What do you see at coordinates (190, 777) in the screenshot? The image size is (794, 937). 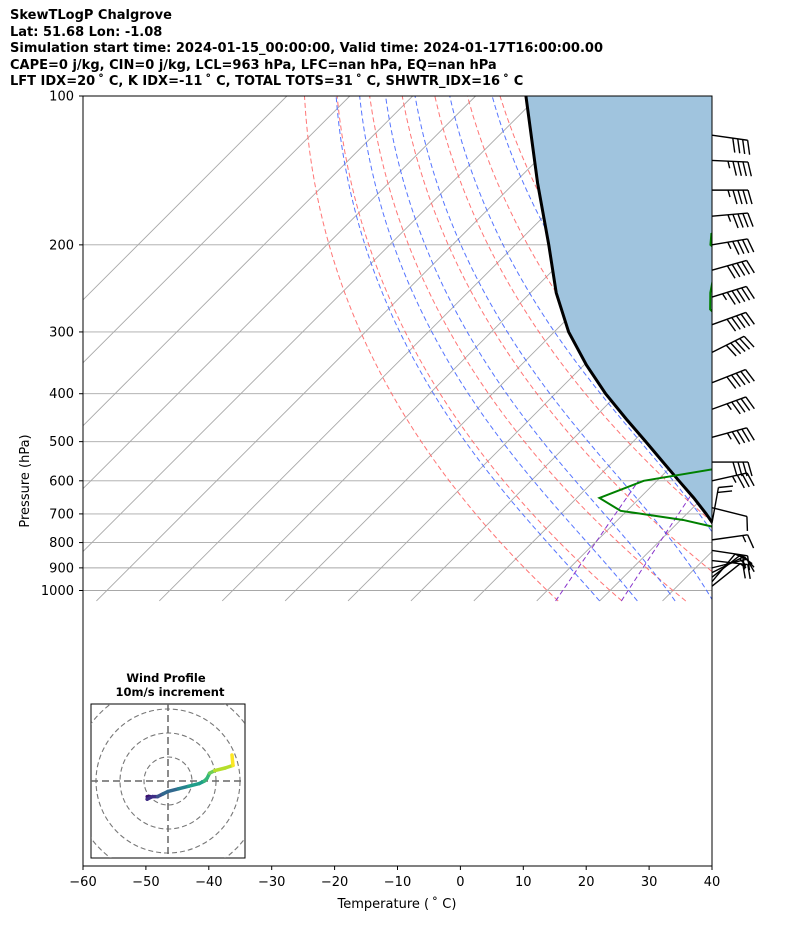 I see `hodograph-trace` at bounding box center [190, 777].